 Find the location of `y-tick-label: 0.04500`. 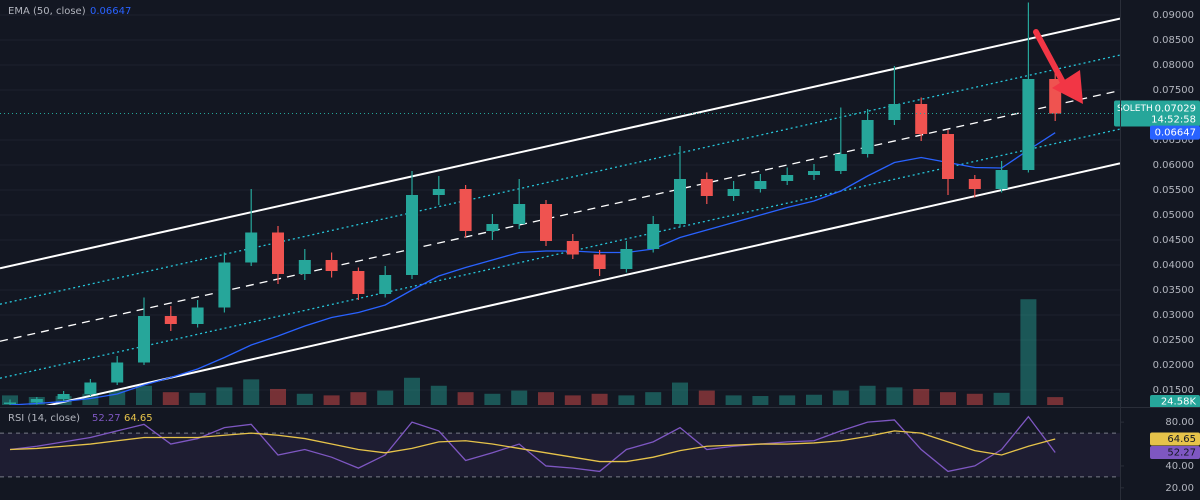

y-tick-label: 0.04500 is located at coordinates (1173, 240).